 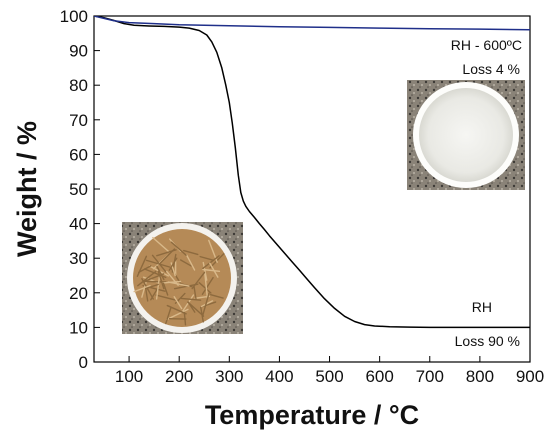 I want to click on rh-loss: Loss 90 %, so click(x=487, y=341).